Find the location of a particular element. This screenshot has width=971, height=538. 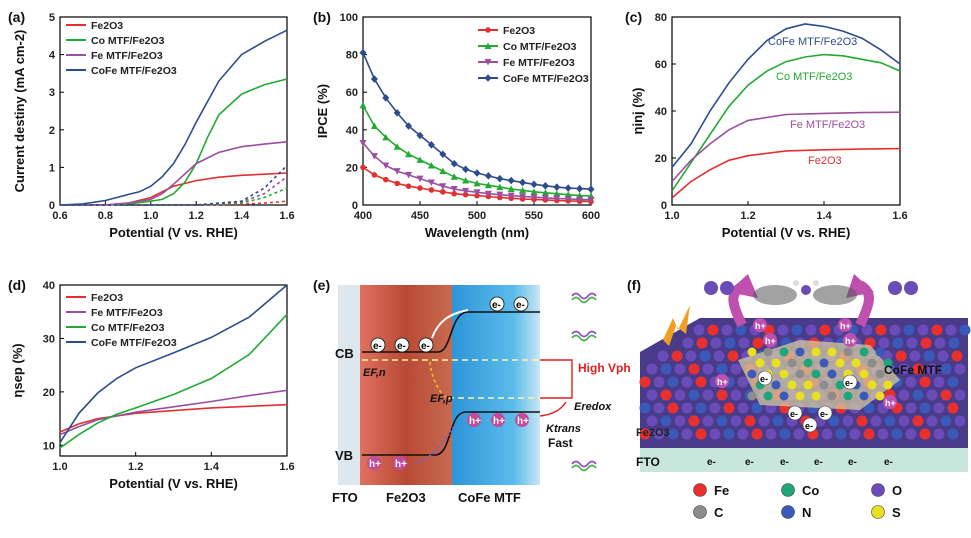

y-tick-label-d: 20 is located at coordinates (49, 393).